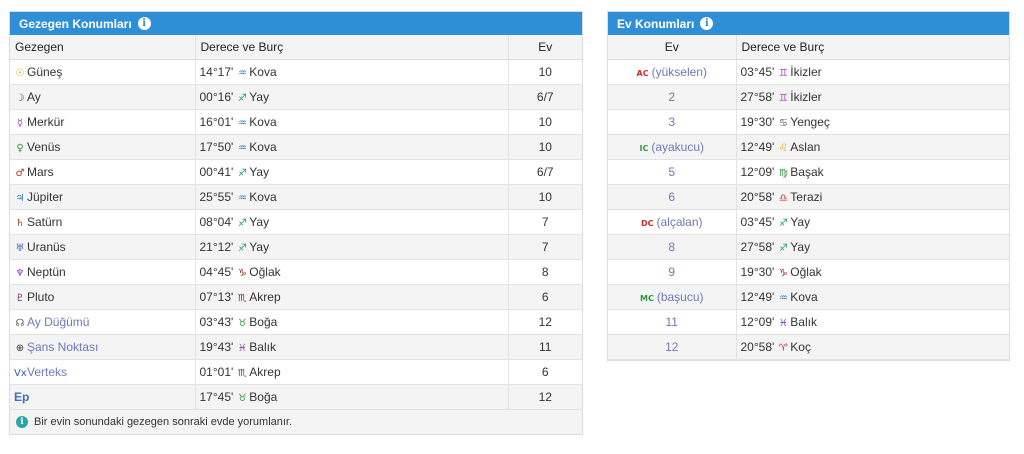  What do you see at coordinates (647, 223) in the screenshot?
I see `angle-badge-icon: DC` at bounding box center [647, 223].